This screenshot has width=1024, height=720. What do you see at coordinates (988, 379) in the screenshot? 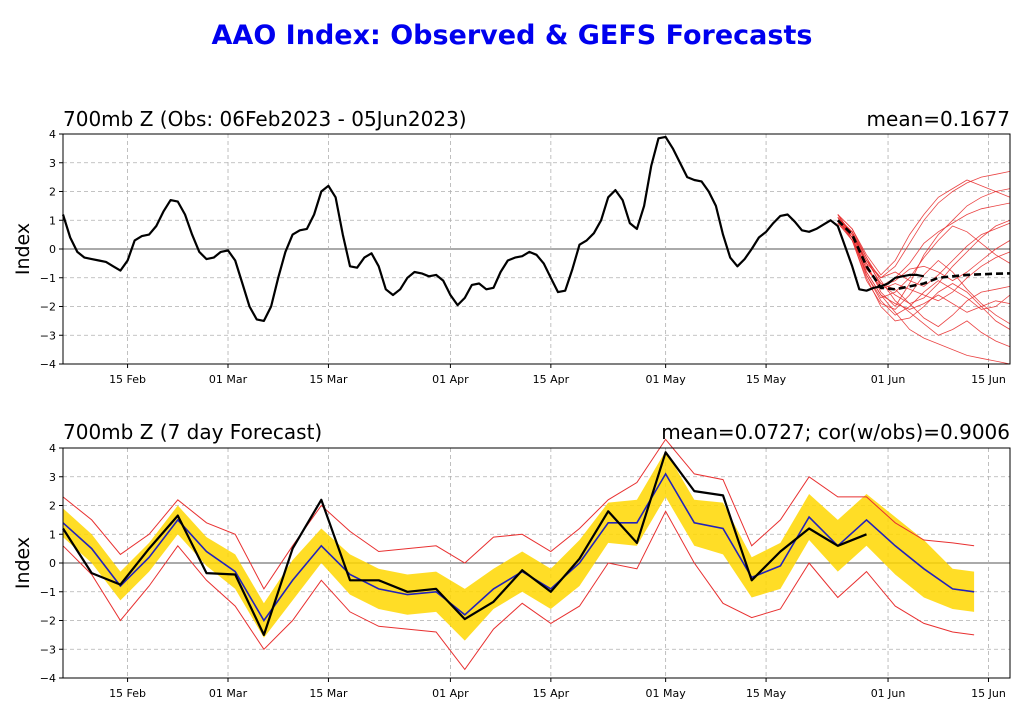
I see `obs-panel-xtick-label: 15 Jun` at bounding box center [988, 379].